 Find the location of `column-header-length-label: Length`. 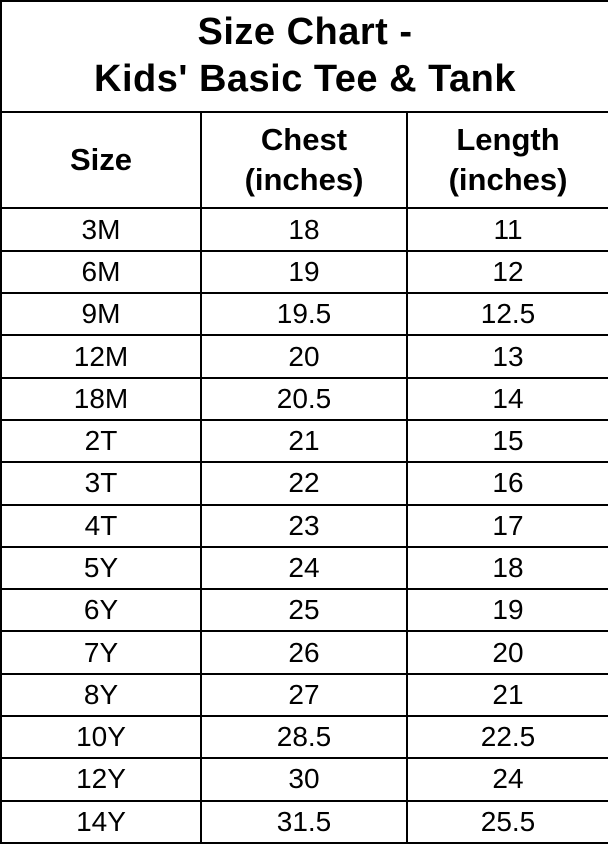

column-header-length-label: Length is located at coordinates (508, 140).